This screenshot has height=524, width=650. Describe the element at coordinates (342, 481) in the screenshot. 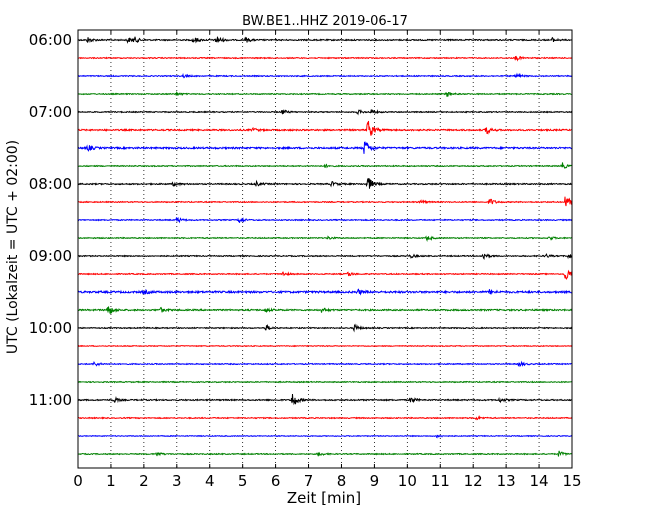

I see `x-tick-label-8: 8` at that location.